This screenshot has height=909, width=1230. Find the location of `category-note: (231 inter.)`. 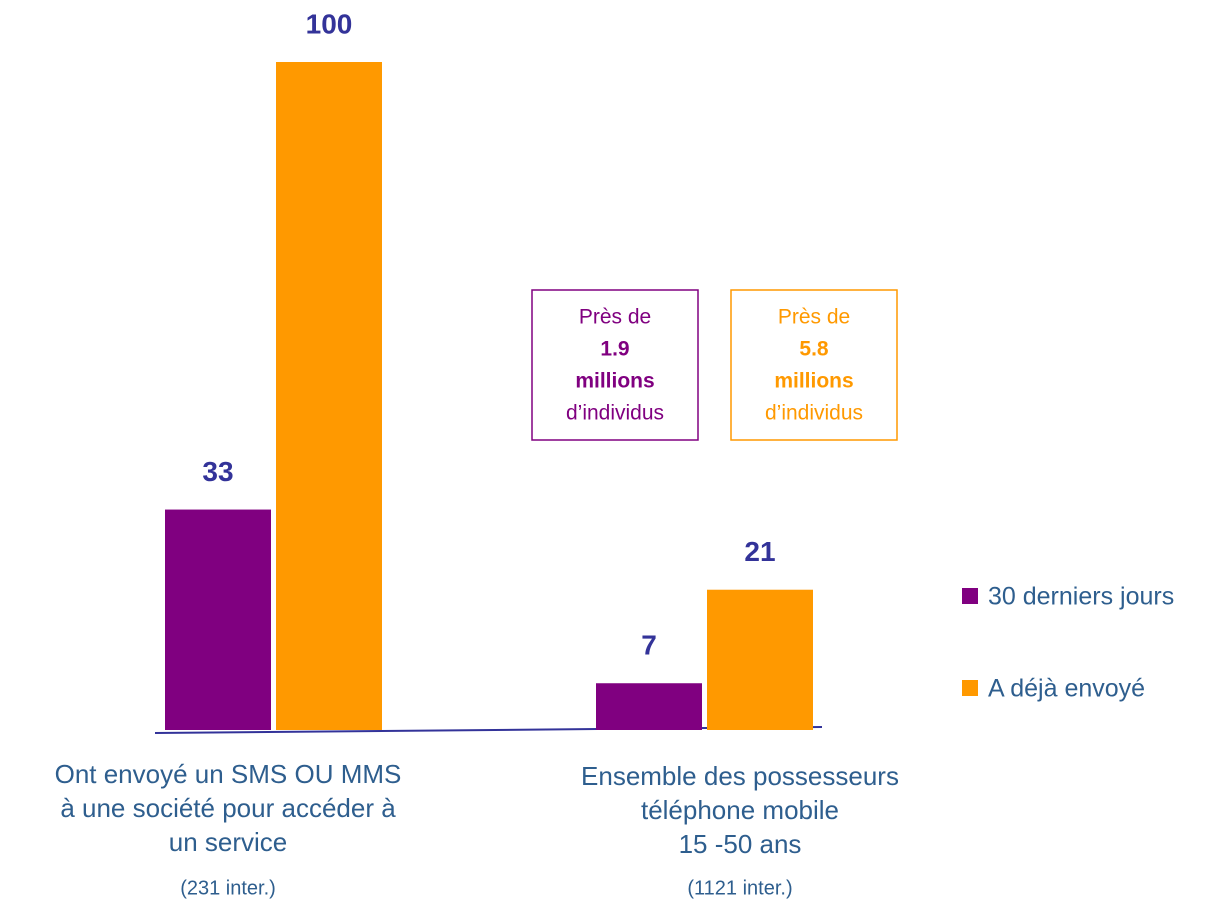

category-note: (231 inter.) is located at coordinates (228, 888).